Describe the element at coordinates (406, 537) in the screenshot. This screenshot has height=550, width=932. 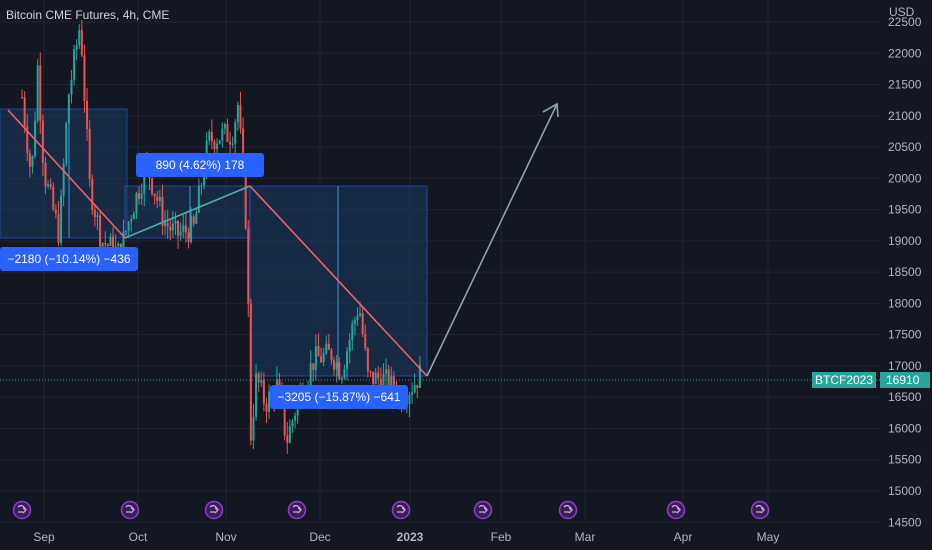
I see `time-axis: Sep Oct Nov Dec 2023 Feb Mar Apr May` at that location.